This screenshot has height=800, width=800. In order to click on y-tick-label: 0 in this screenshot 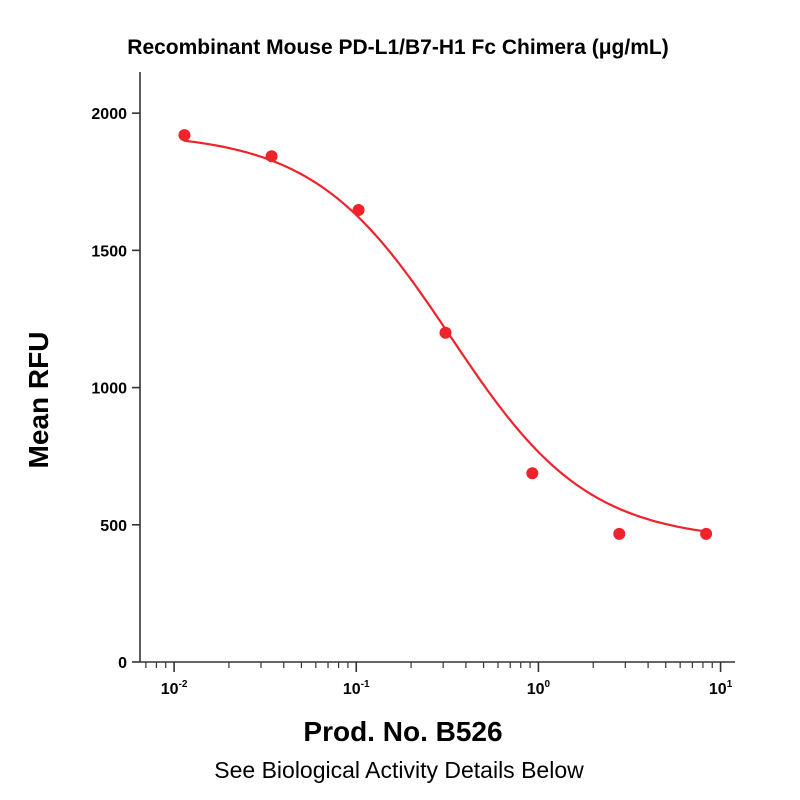, I will do `click(122, 663)`.